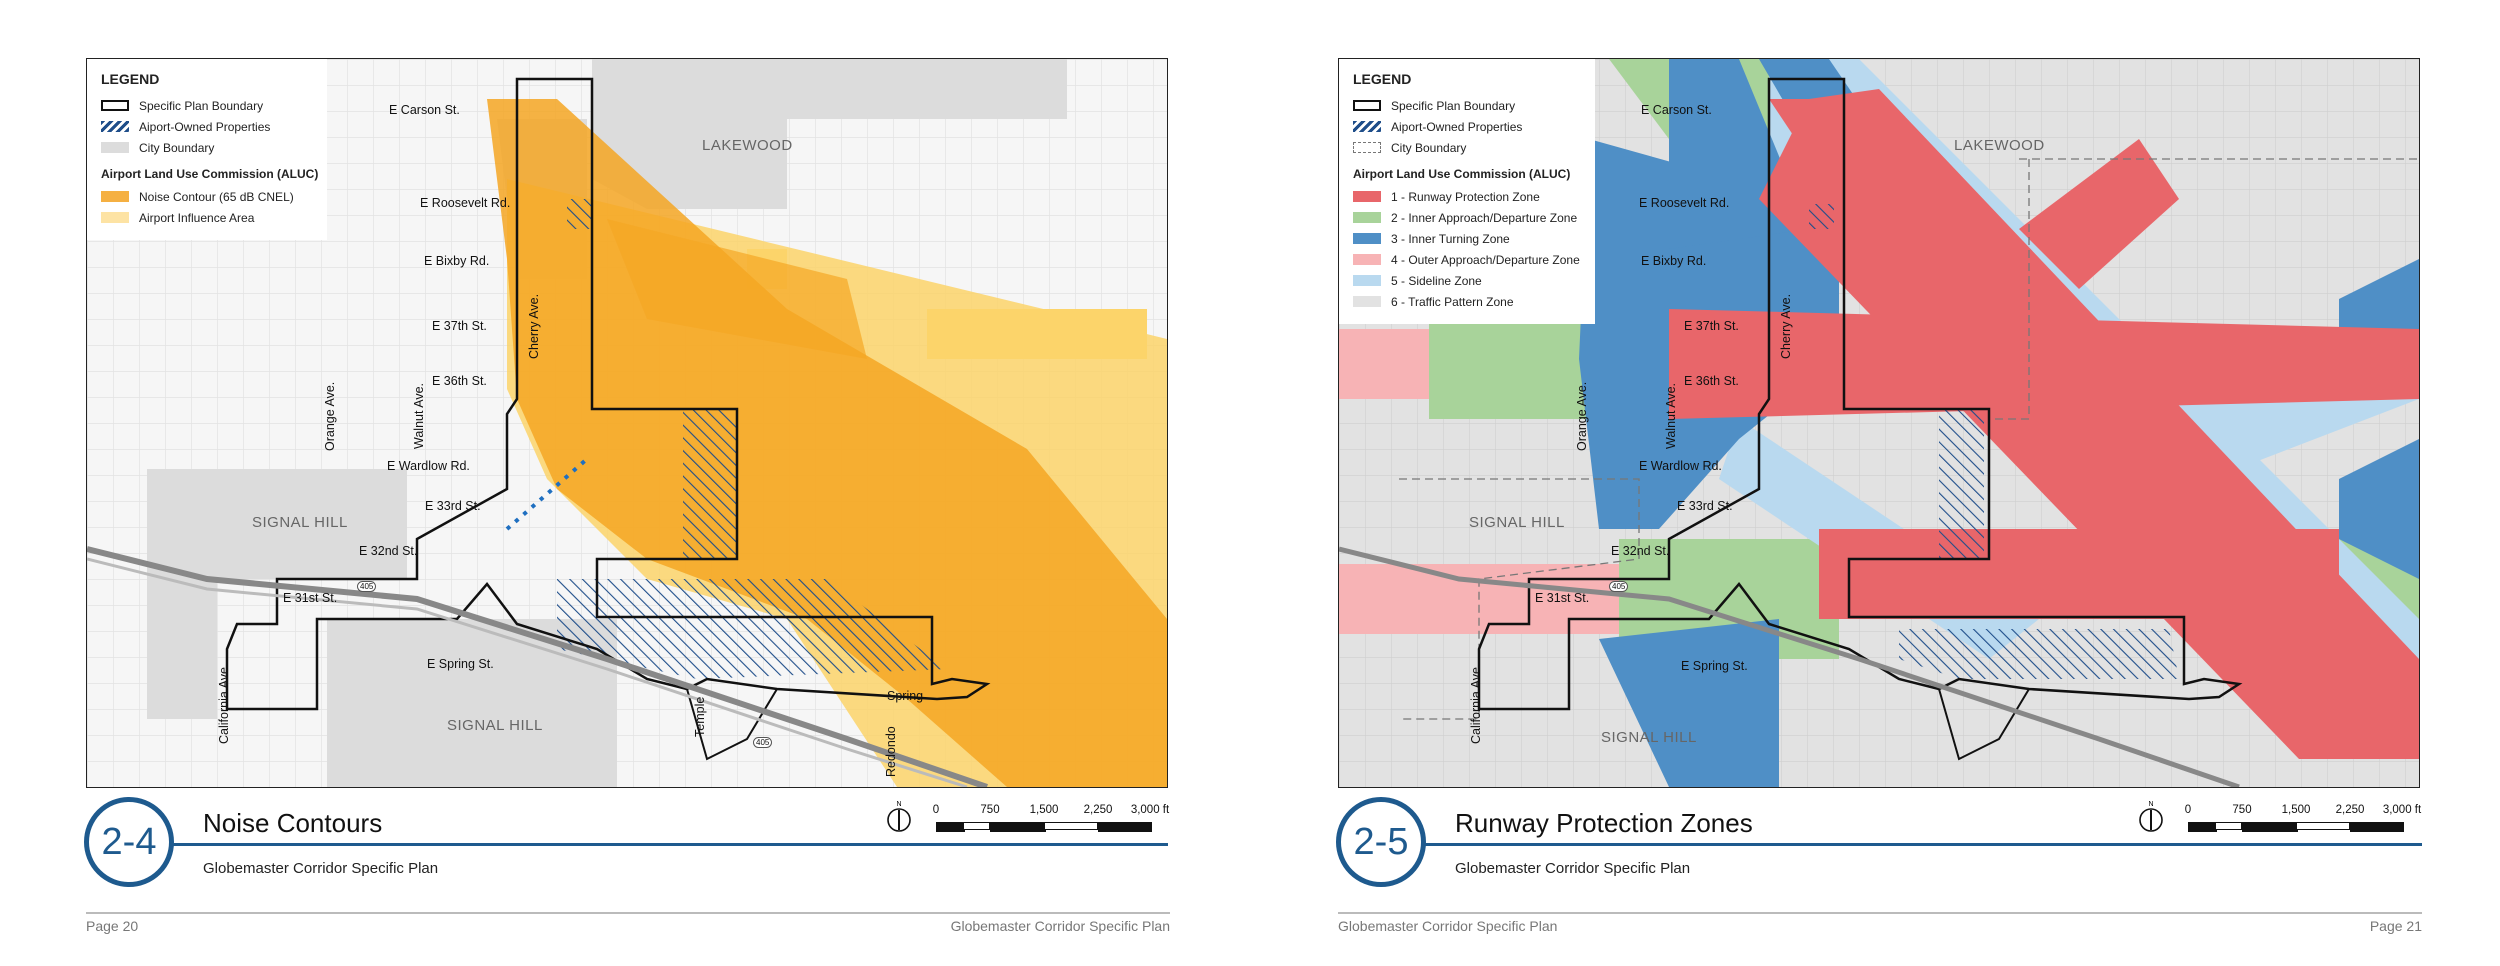  What do you see at coordinates (2300, 820) in the screenshot?
I see `scale-bar: 0 750 1,500 2,250 3,000 ft` at bounding box center [2300, 820].